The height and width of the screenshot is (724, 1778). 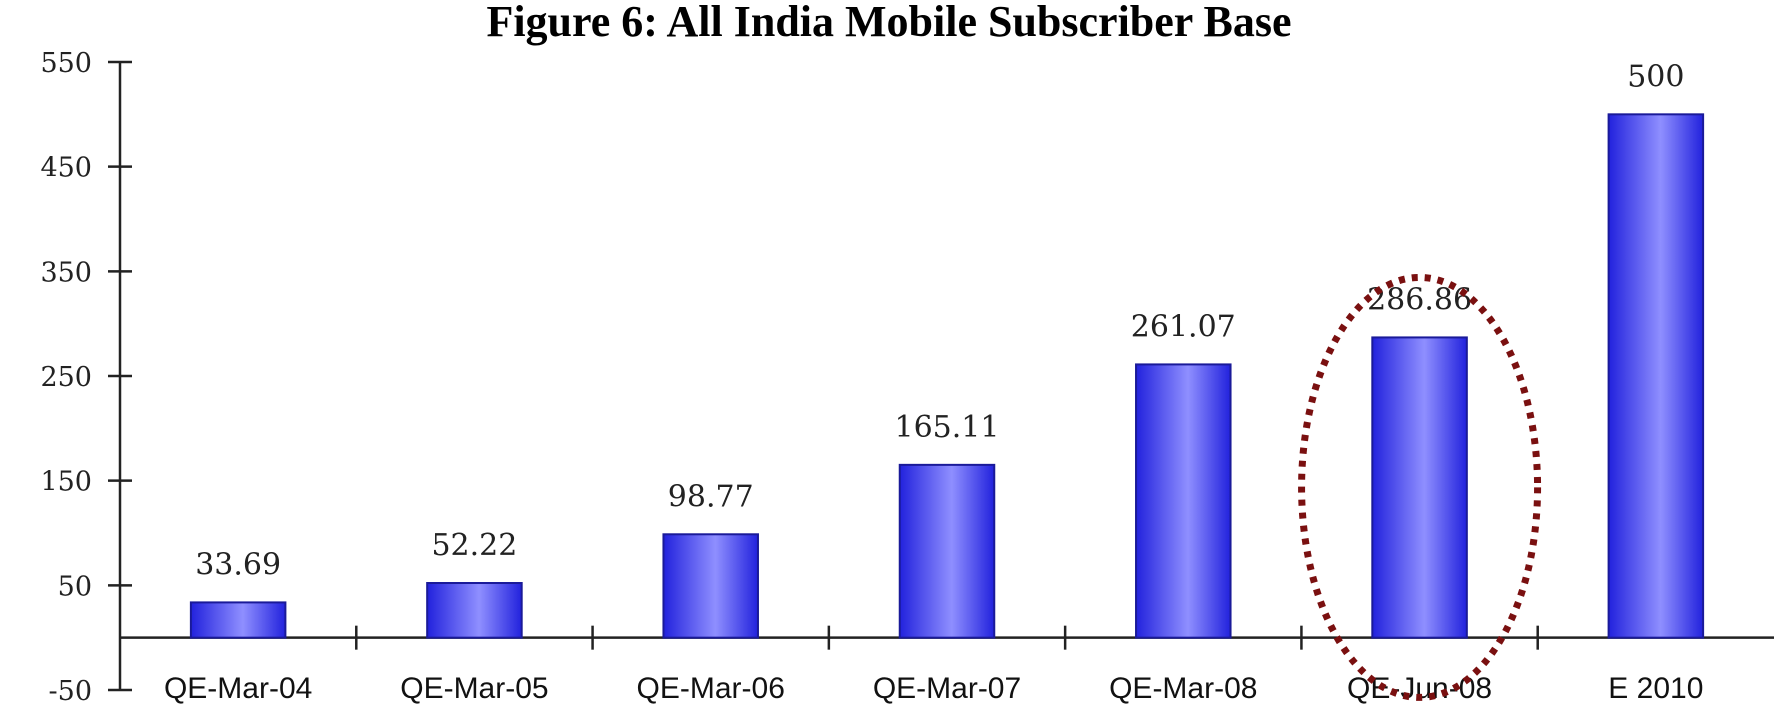 I want to click on y-tick-label: 150, so click(x=66, y=482).